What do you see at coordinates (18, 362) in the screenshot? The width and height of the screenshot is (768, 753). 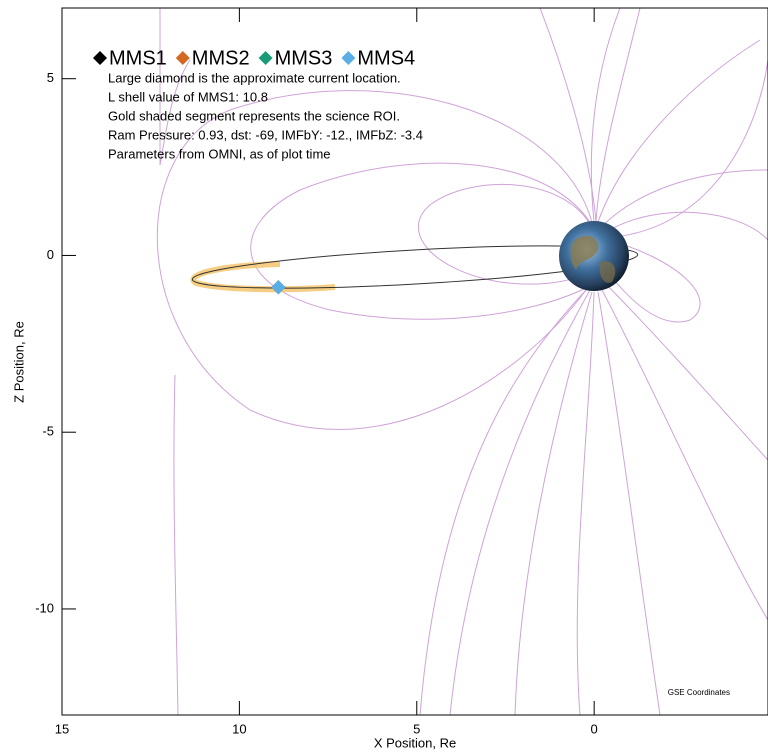 I see `y-axis-label: Z Position, Re` at bounding box center [18, 362].